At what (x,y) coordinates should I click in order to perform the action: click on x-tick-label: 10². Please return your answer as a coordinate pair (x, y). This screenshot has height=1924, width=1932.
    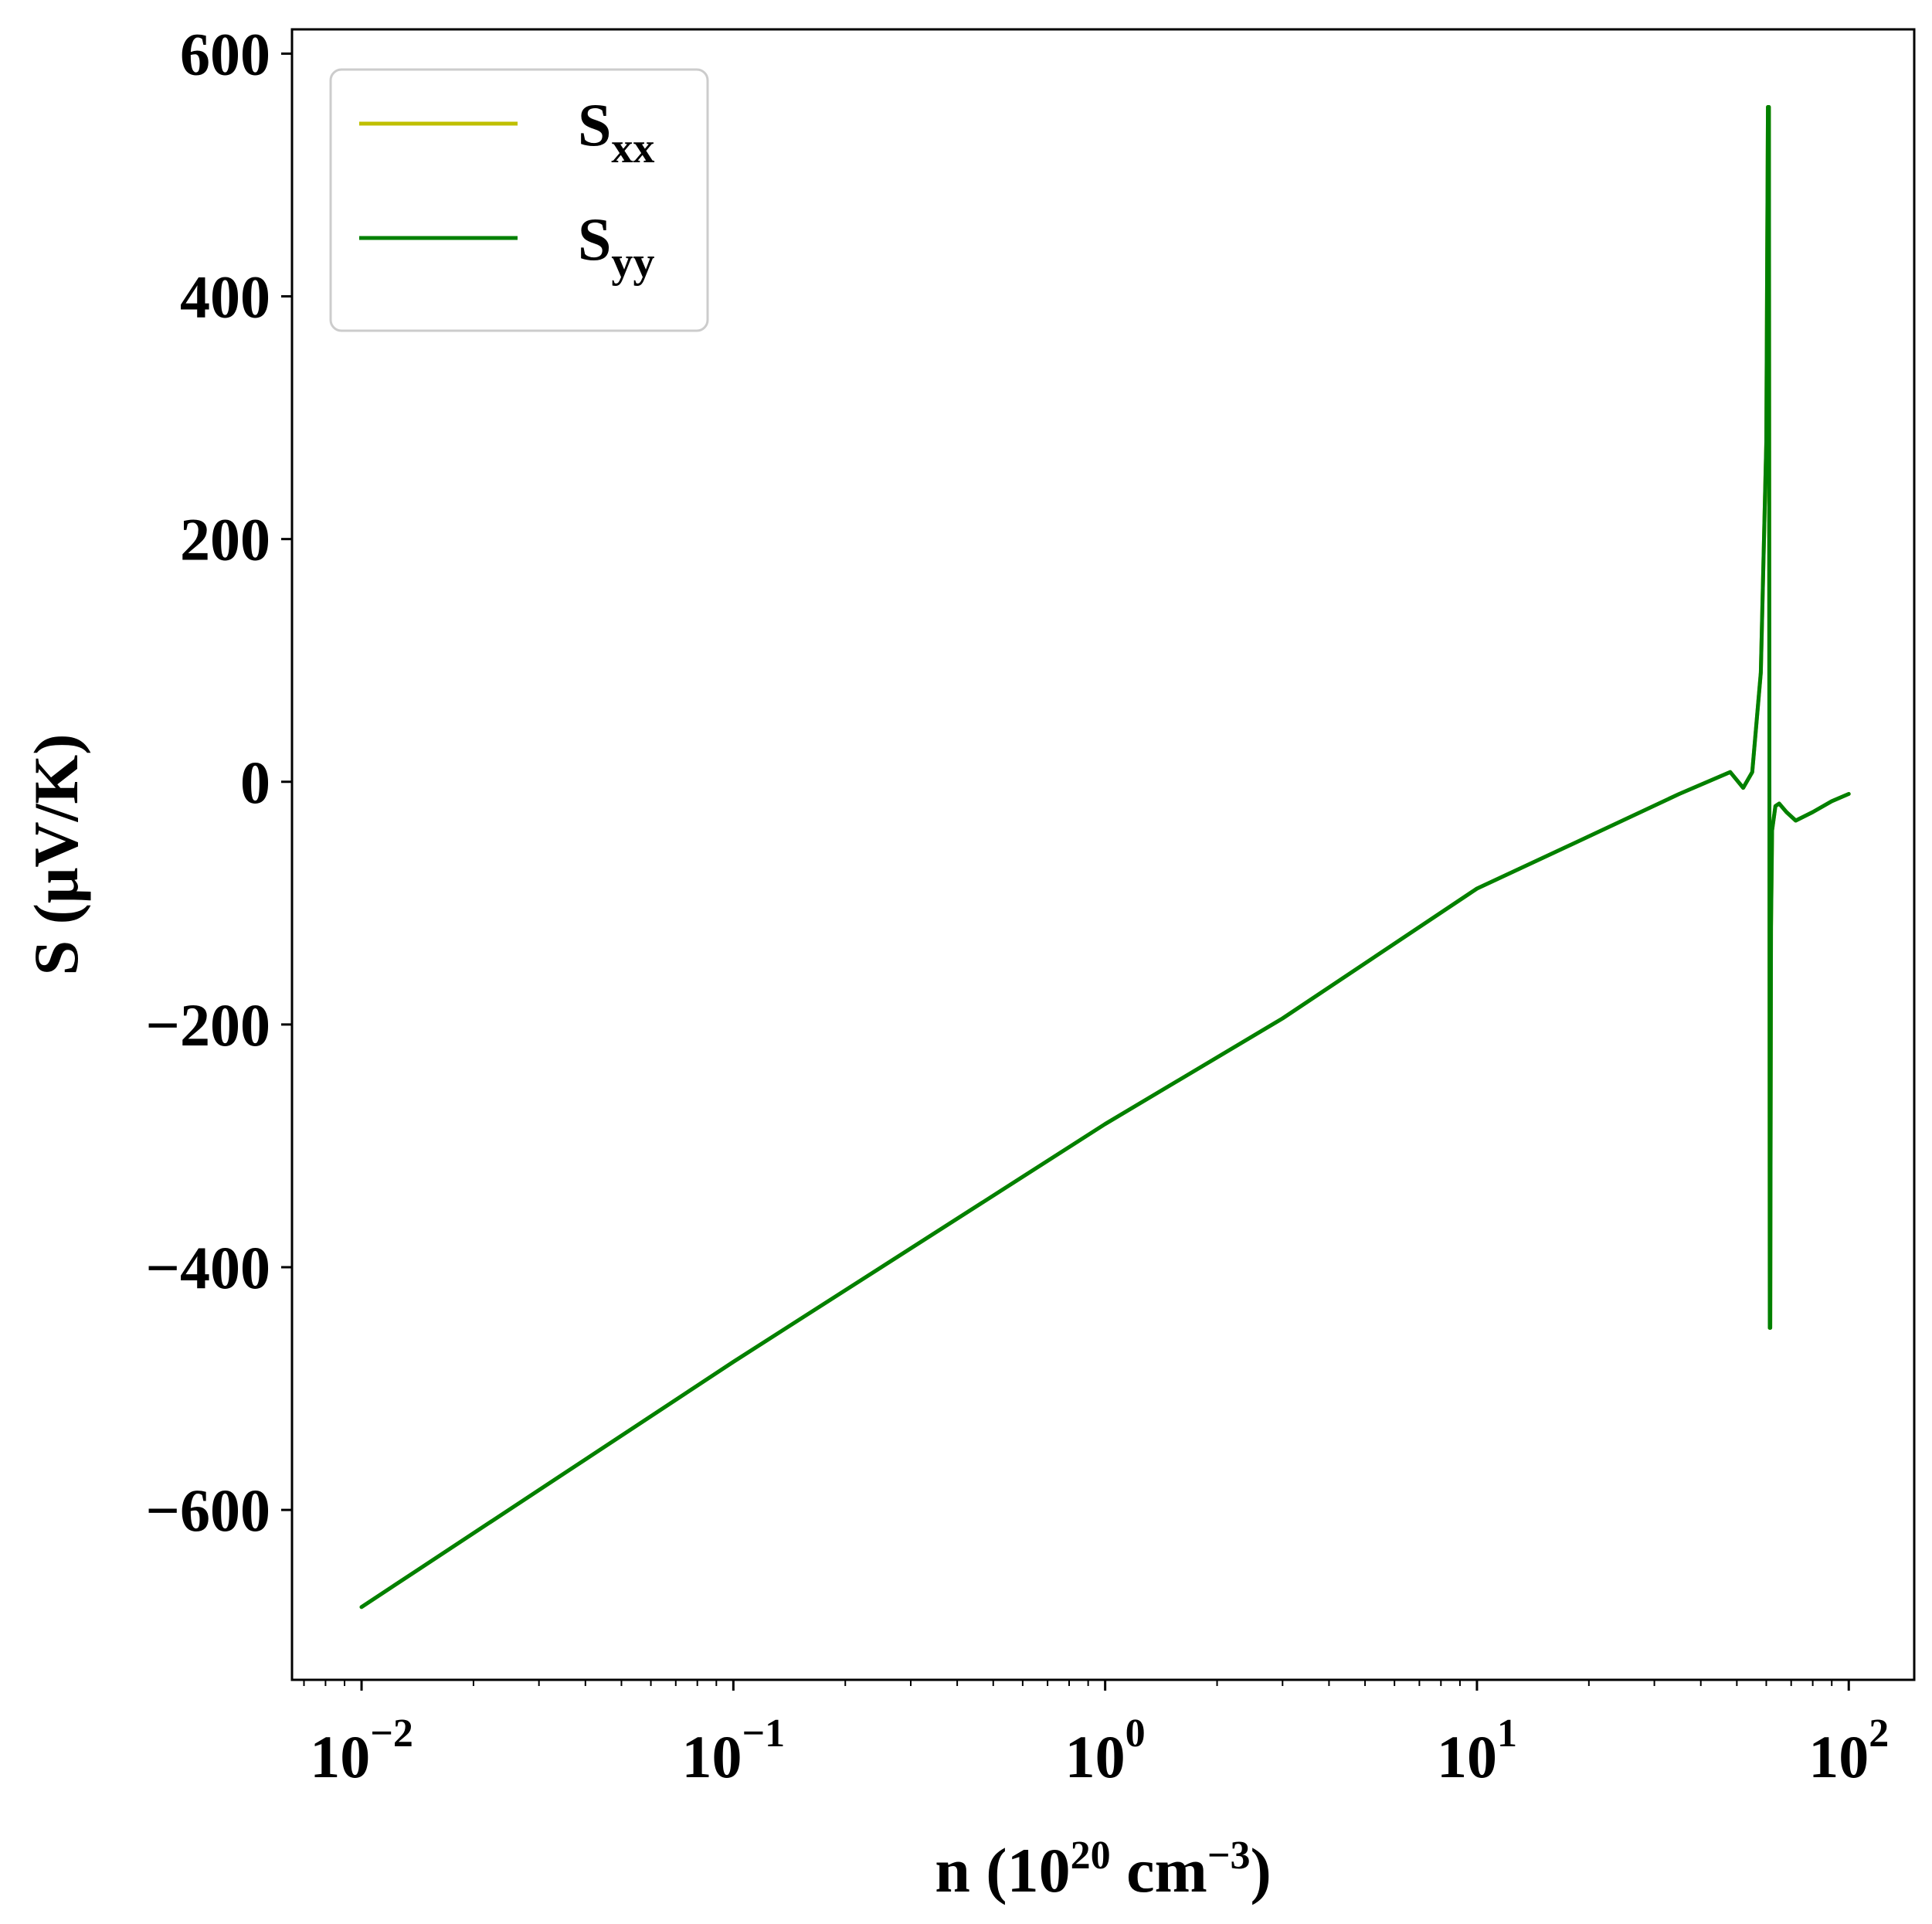
    Looking at the image, I should click on (1849, 1751).